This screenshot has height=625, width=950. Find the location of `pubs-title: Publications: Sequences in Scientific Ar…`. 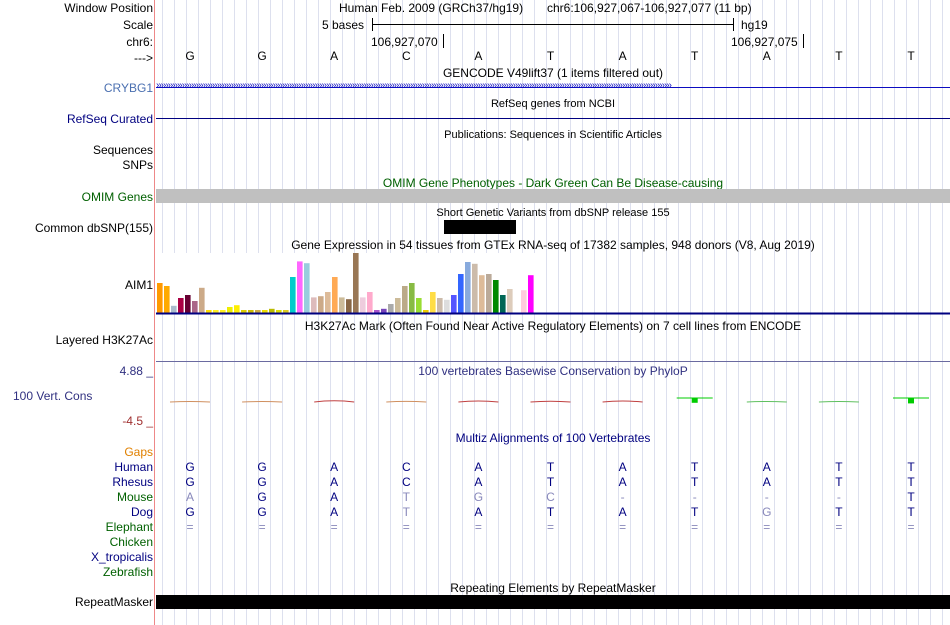

pubs-title: Publications: Sequences in Scientific Ar… is located at coordinates (553, 135).